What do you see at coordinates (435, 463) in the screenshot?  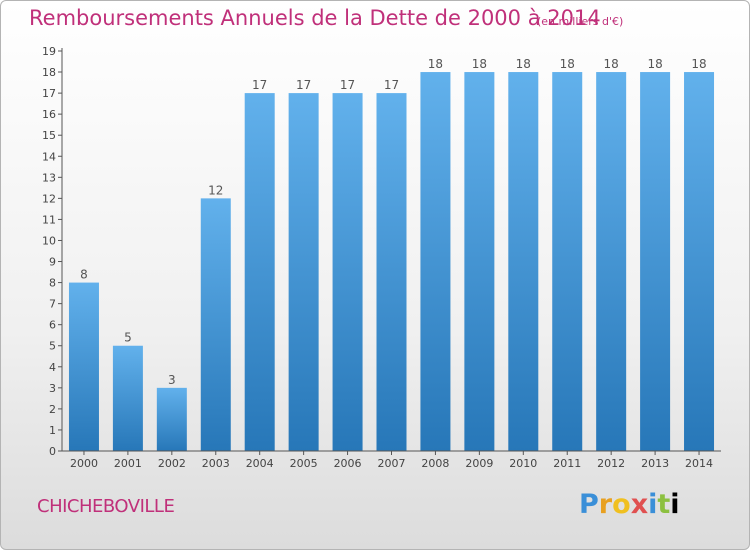 I see `x-tick-label: 2008` at bounding box center [435, 463].